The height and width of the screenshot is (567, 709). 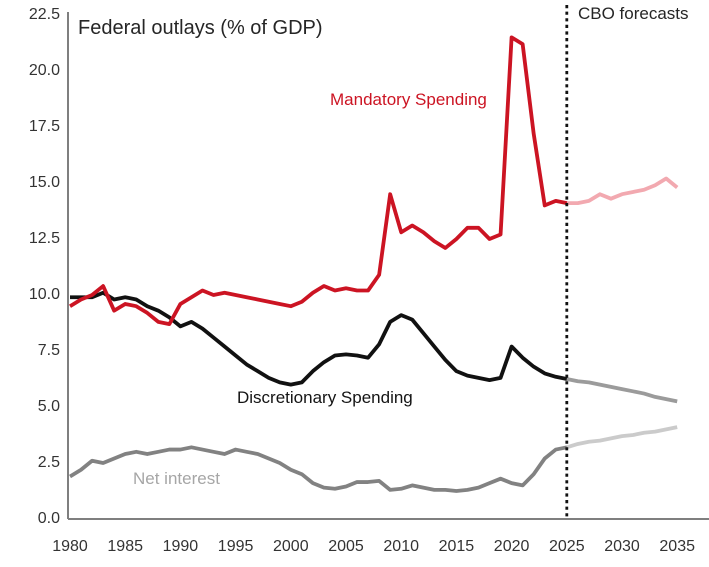 What do you see at coordinates (408, 99) in the screenshot?
I see `mandatory-spending-series-label: Mandatory Spending` at bounding box center [408, 99].